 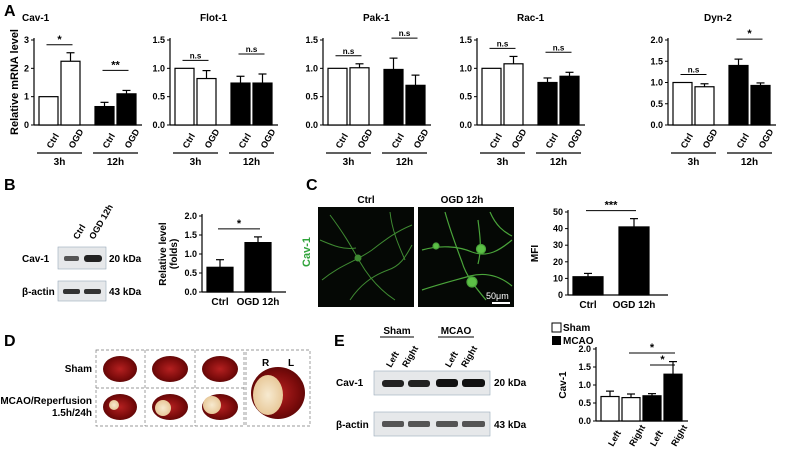 I want to click on chart7-ylabel: Cav-1, so click(x=563, y=385).